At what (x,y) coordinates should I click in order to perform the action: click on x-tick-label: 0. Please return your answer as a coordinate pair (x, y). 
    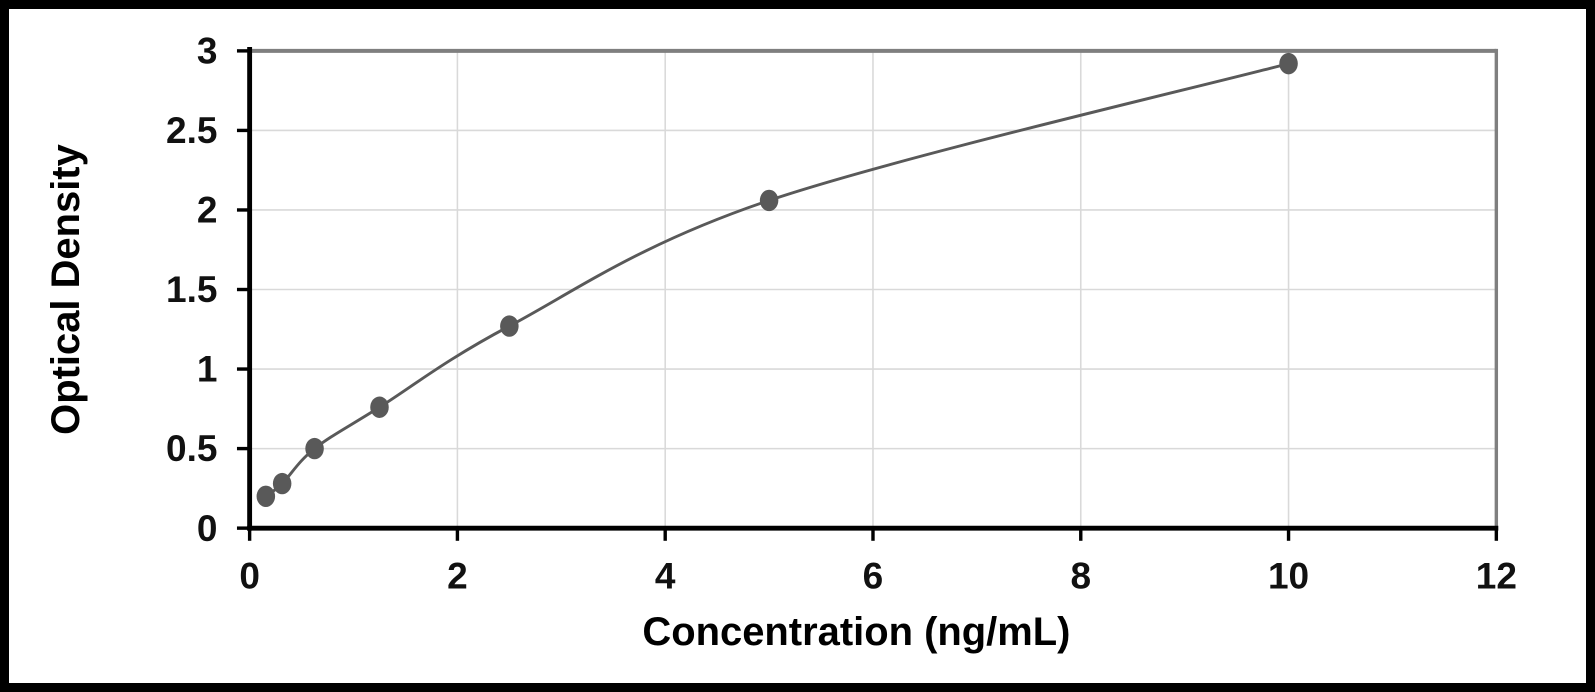
    Looking at the image, I should click on (249, 576).